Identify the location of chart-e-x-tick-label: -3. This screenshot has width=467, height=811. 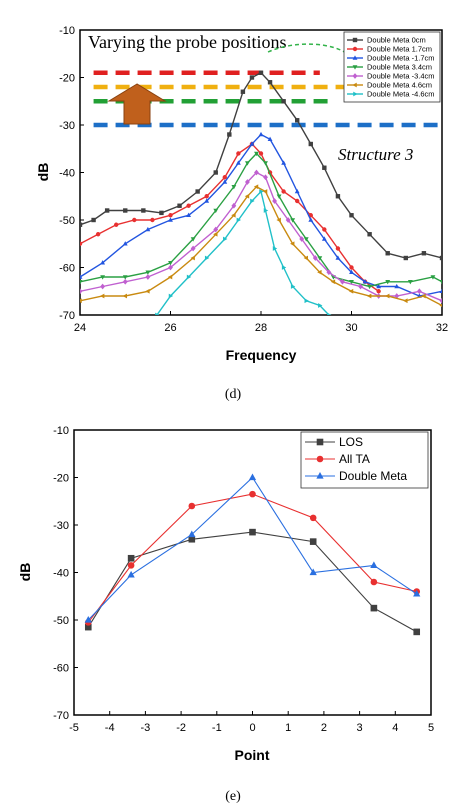
(146, 728).